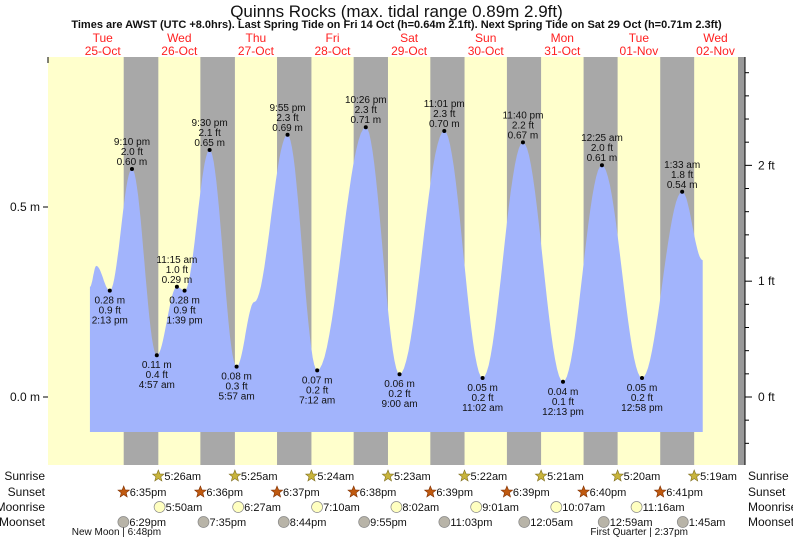  What do you see at coordinates (157, 375) in the screenshot?
I see `tide-label: 0.4 ft` at bounding box center [157, 375].